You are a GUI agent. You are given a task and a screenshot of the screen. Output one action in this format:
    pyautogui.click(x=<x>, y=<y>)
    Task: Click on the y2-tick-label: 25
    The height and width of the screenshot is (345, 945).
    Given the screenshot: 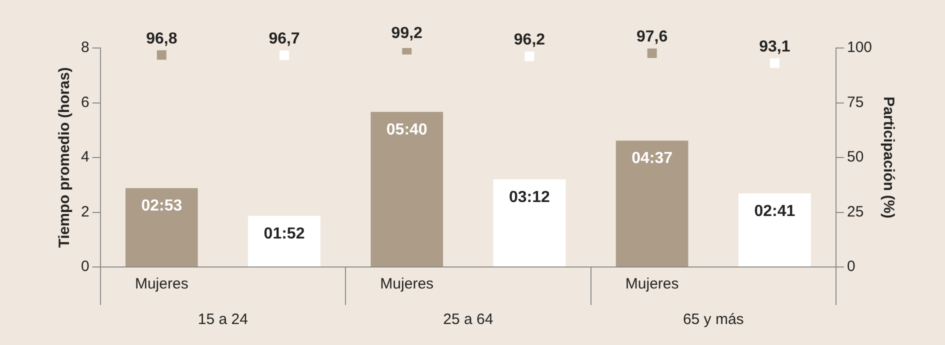 What is the action you would take?
    pyautogui.click(x=855, y=211)
    